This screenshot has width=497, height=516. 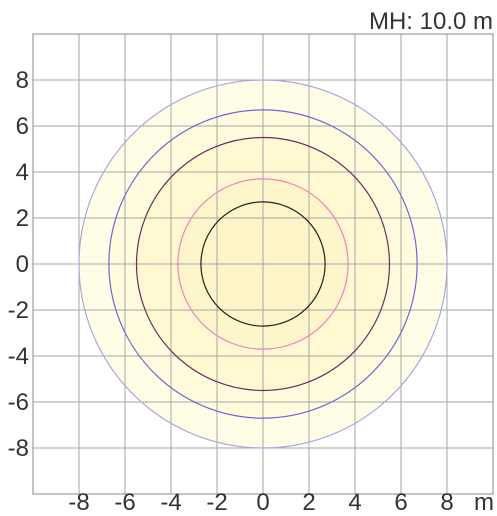 I want to click on y-tick-label: -4, so click(x=18, y=356).